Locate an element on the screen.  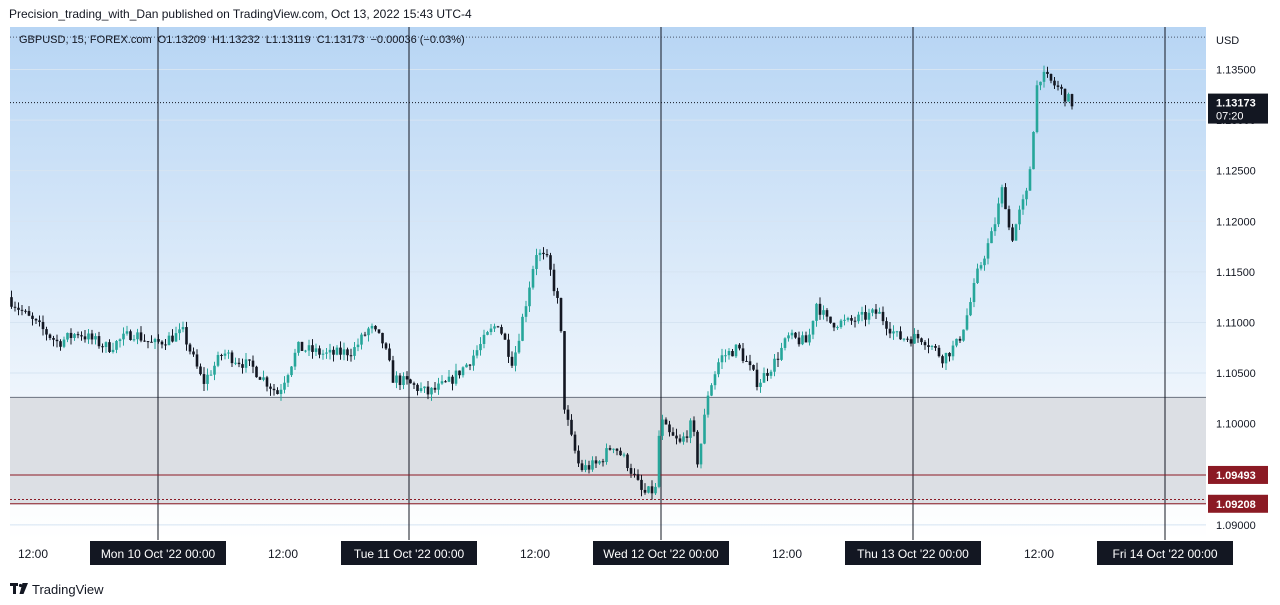
level-price-label: 1.09208 is located at coordinates (1236, 505).